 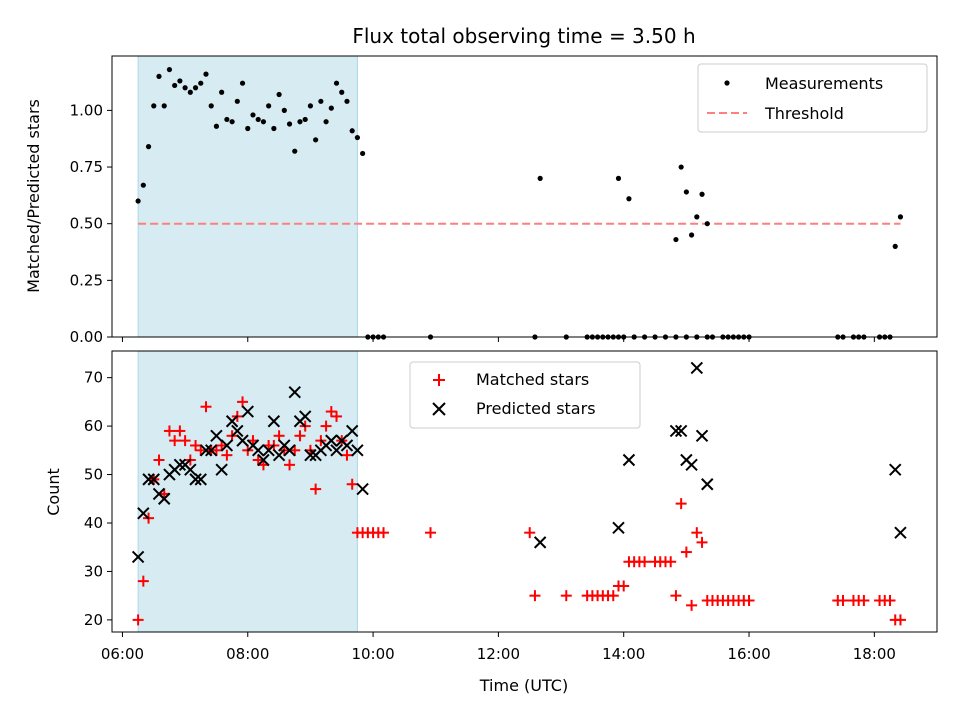 I want to click on bottom-legend: Matched stars Predicted stars, so click(x=525, y=395).